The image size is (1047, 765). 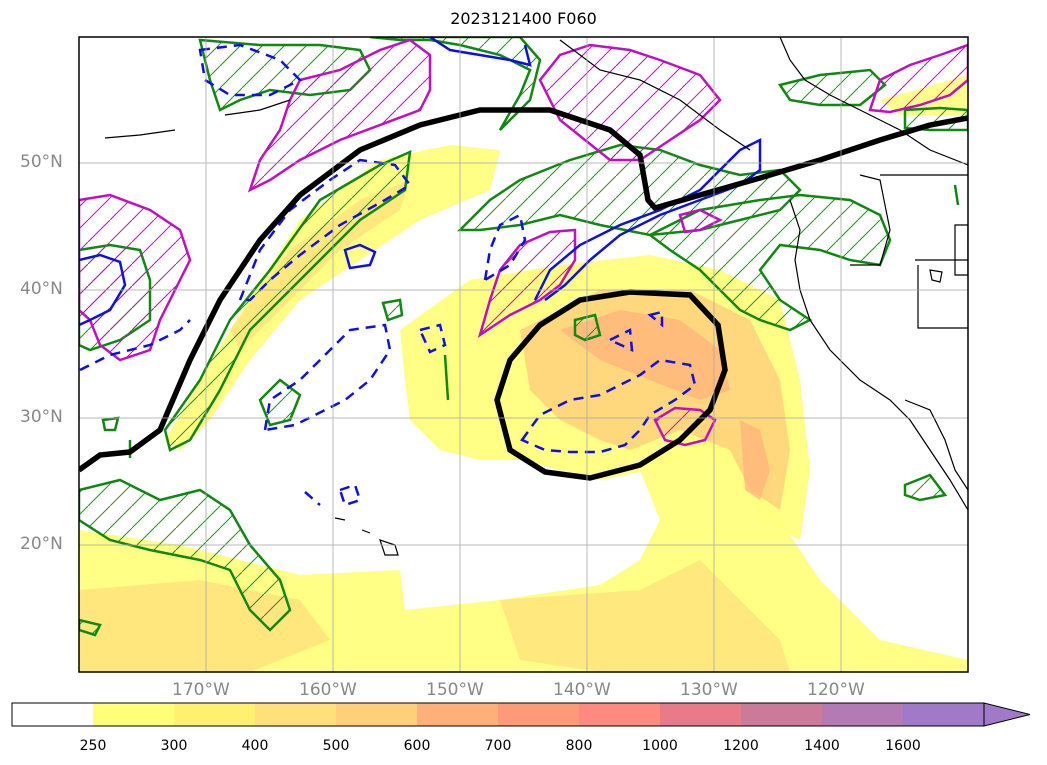 I want to click on colorbar-tick-label: 1400, so click(x=822, y=746).